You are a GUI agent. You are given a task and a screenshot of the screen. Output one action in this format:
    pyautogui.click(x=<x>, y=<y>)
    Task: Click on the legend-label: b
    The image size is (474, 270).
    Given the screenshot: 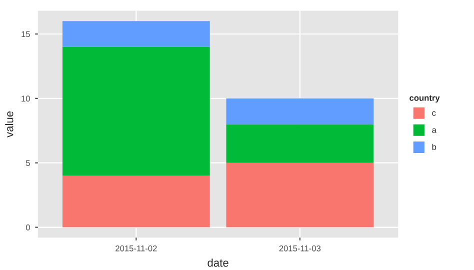 What is the action you would take?
    pyautogui.click(x=434, y=147)
    